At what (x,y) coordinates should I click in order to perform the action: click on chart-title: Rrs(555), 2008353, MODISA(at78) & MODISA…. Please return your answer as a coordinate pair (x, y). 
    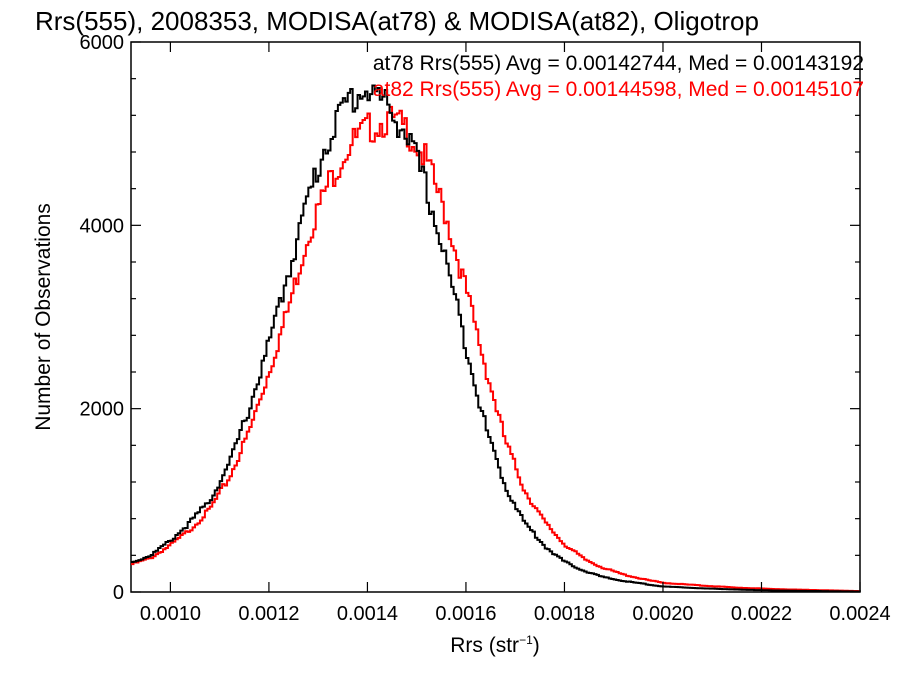
    Looking at the image, I should click on (397, 21).